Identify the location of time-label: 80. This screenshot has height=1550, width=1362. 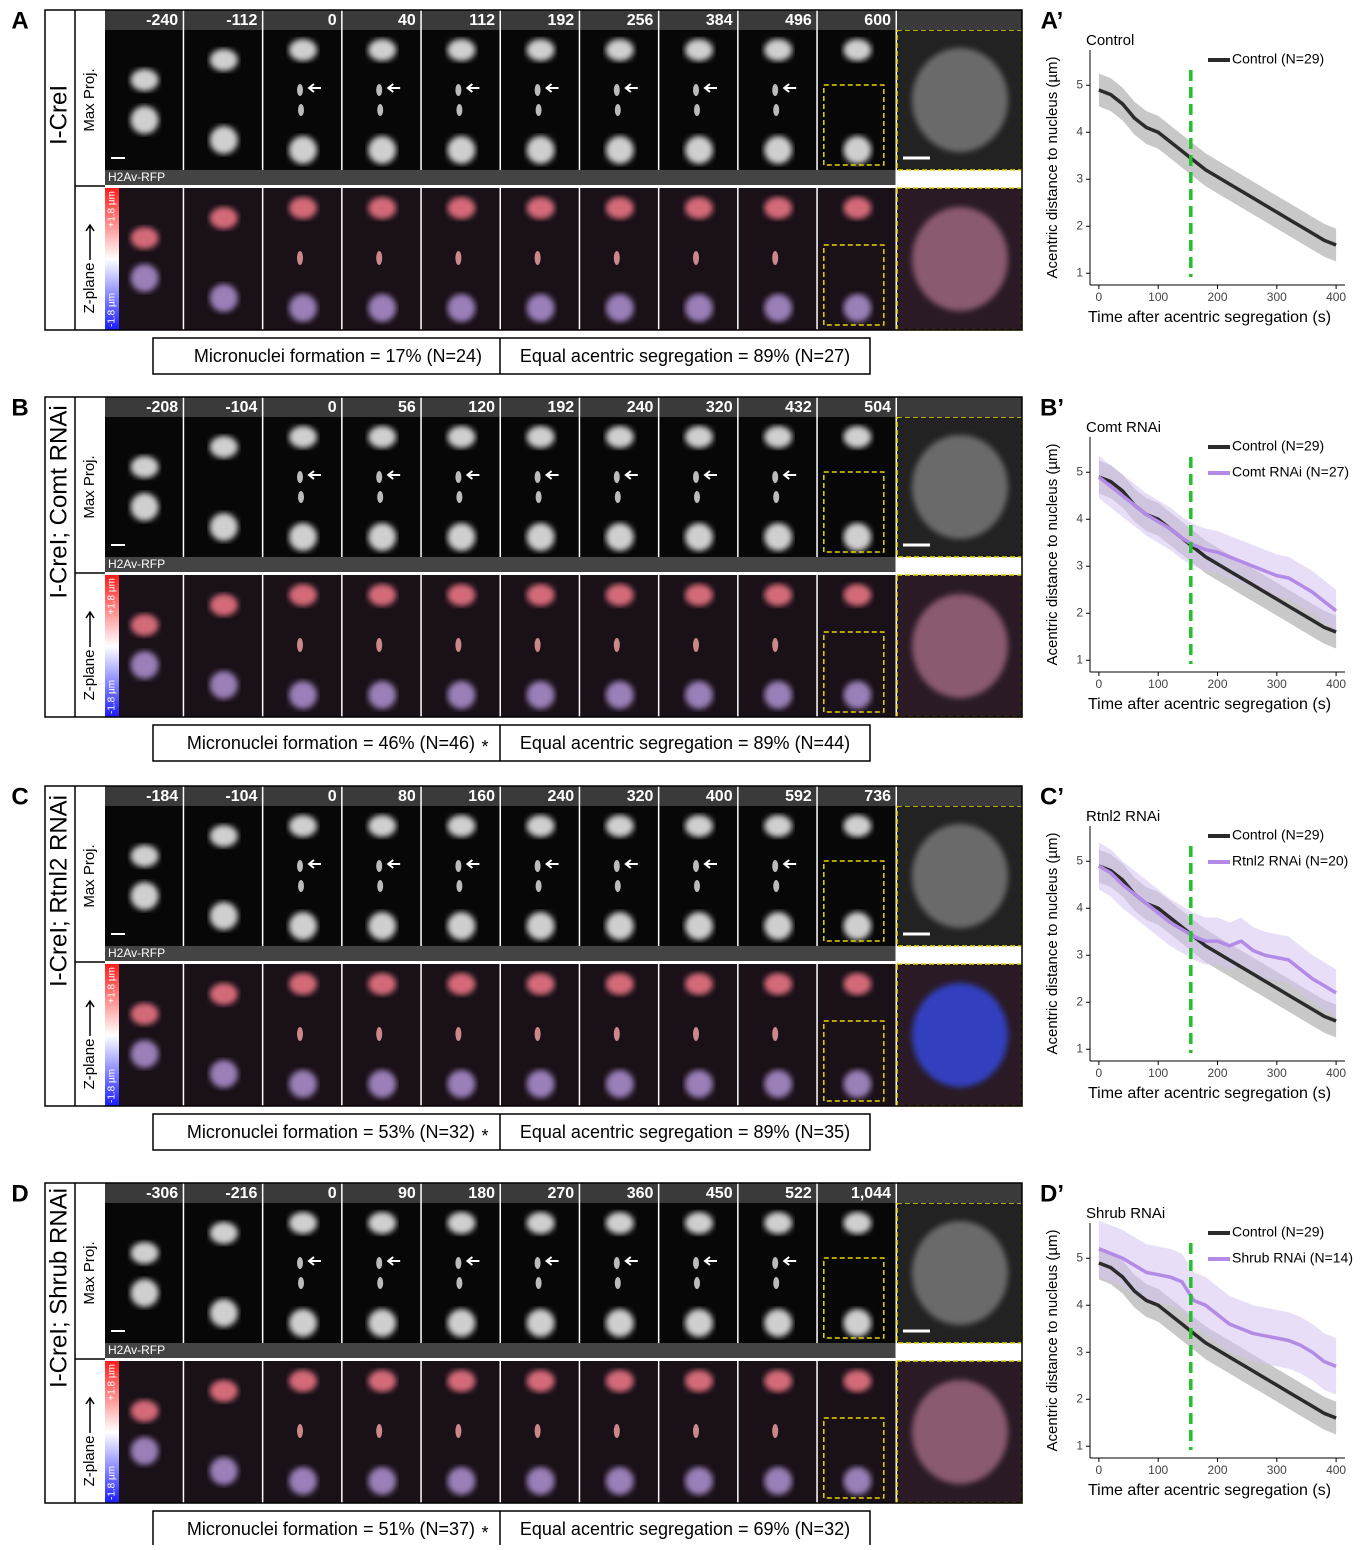
(407, 796).